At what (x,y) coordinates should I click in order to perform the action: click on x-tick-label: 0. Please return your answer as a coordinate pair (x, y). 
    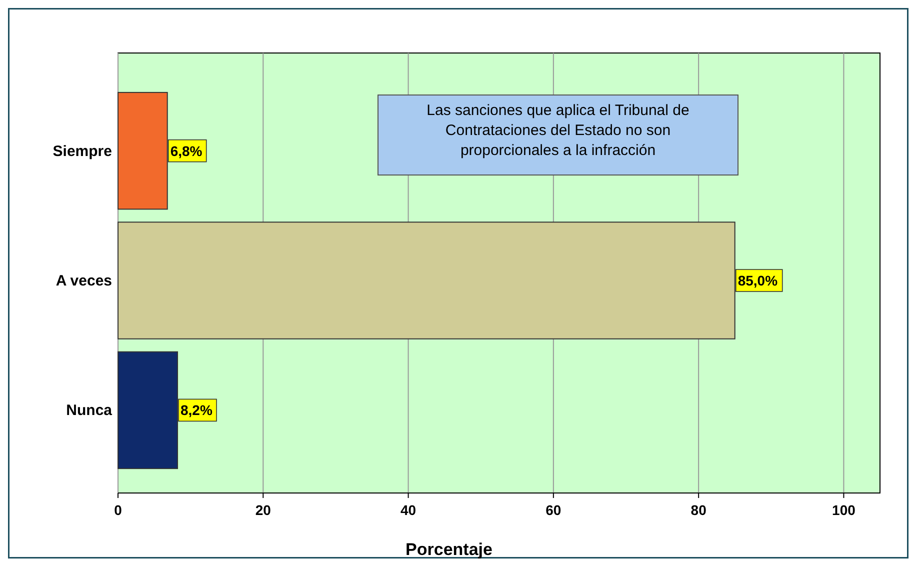
    Looking at the image, I should click on (118, 510).